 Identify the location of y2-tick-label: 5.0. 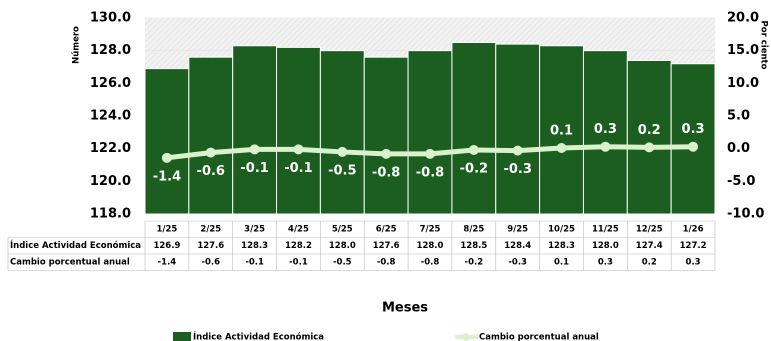
(738, 116).